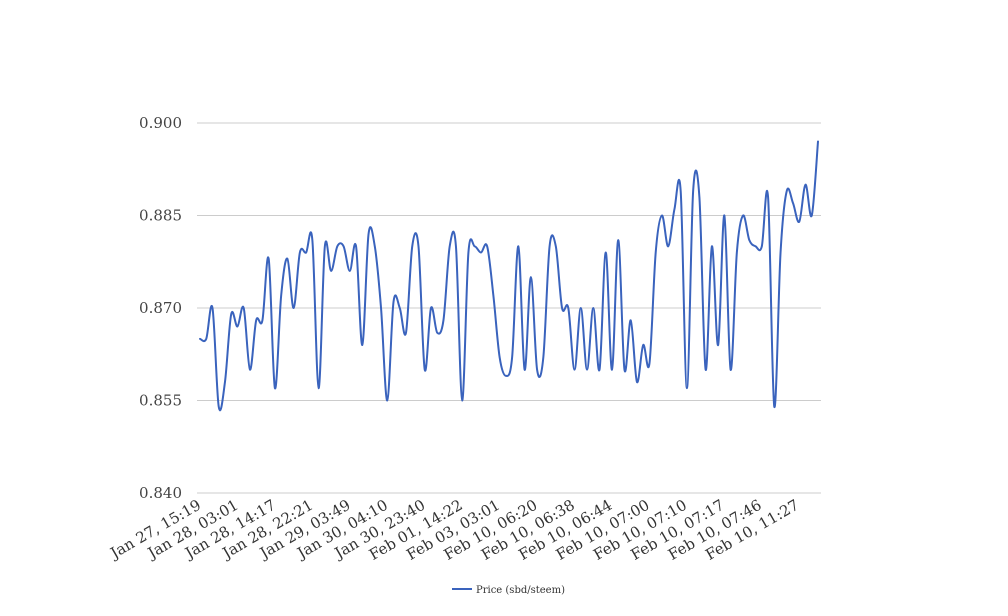 Image resolution: width=1008 pixels, height=616 pixels. Describe the element at coordinates (160, 123) in the screenshot. I see `y-tick-label: 0.900` at that location.